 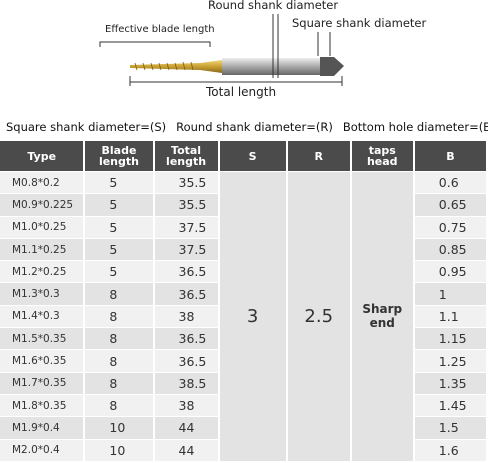 I want to click on b-cell: 0.6, so click(x=450, y=183).